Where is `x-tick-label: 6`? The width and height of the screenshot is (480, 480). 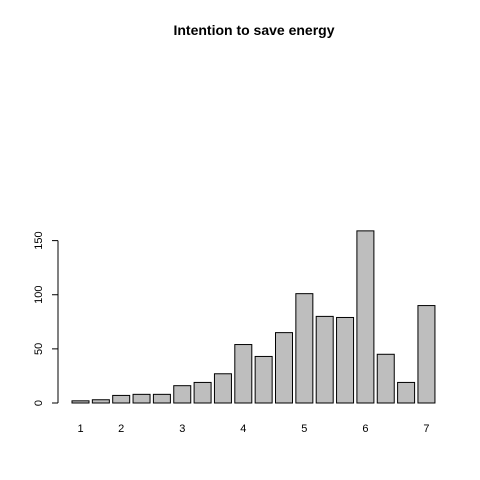 x-tick-label: 6 is located at coordinates (365, 429).